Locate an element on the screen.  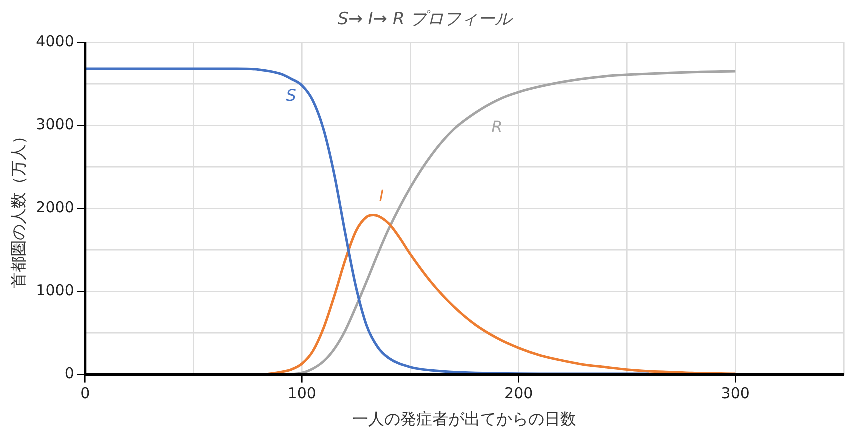
y-tick-label: 2000 is located at coordinates (55, 207).